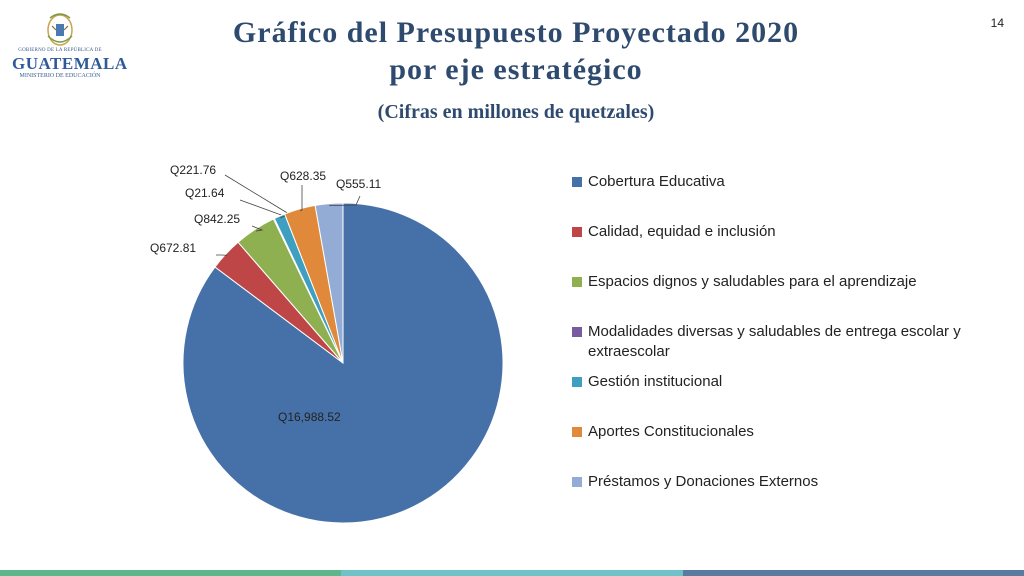  Describe the element at coordinates (70, 63) in the screenshot. I see `logo-line2: GUATEMALA` at that location.